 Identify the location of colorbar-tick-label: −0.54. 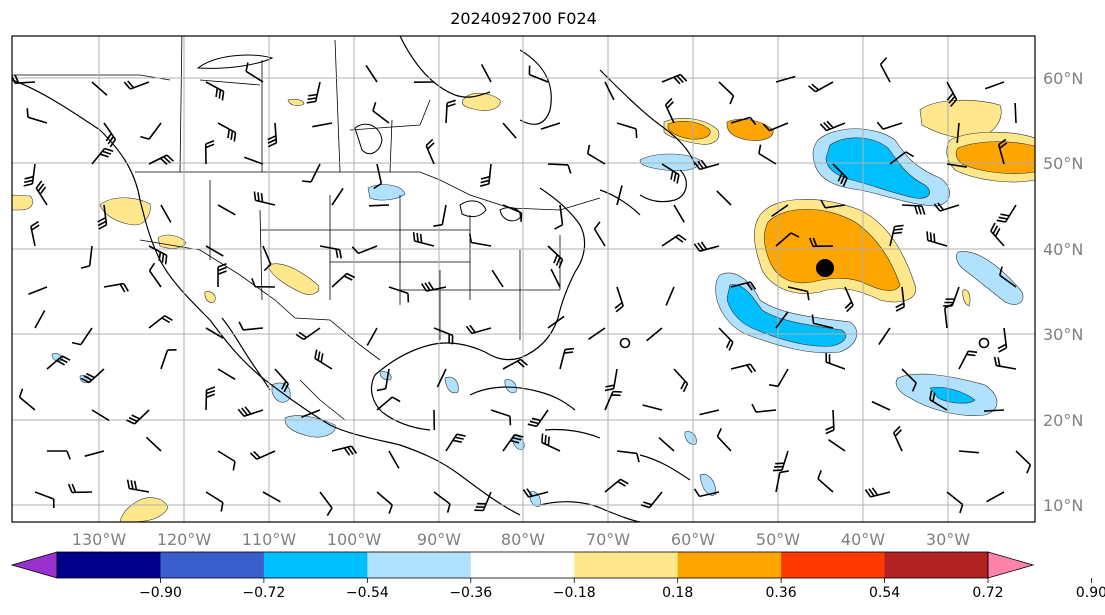
(367, 593).